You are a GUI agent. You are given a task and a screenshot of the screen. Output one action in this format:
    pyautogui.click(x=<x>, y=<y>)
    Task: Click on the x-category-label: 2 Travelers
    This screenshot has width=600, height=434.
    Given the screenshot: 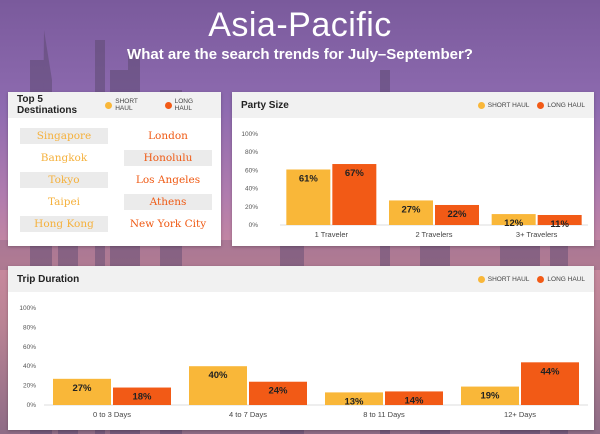 What is the action you would take?
    pyautogui.click(x=433, y=234)
    